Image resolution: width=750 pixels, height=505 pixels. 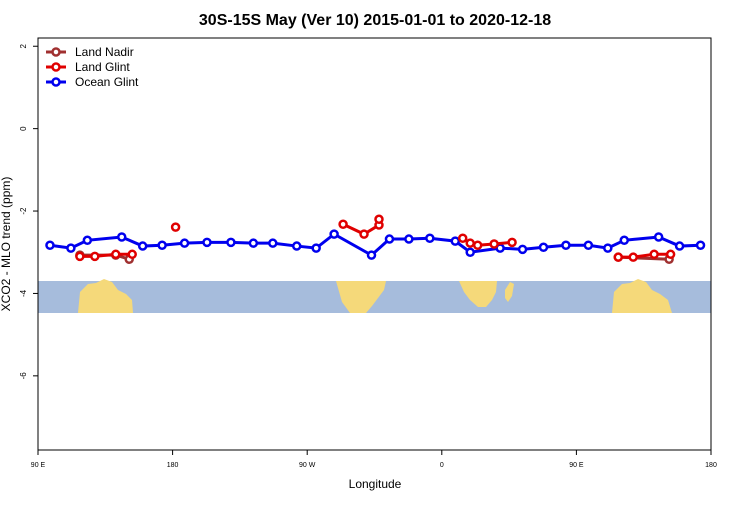 I want to click on y-tick-label: -6, so click(x=23, y=376).